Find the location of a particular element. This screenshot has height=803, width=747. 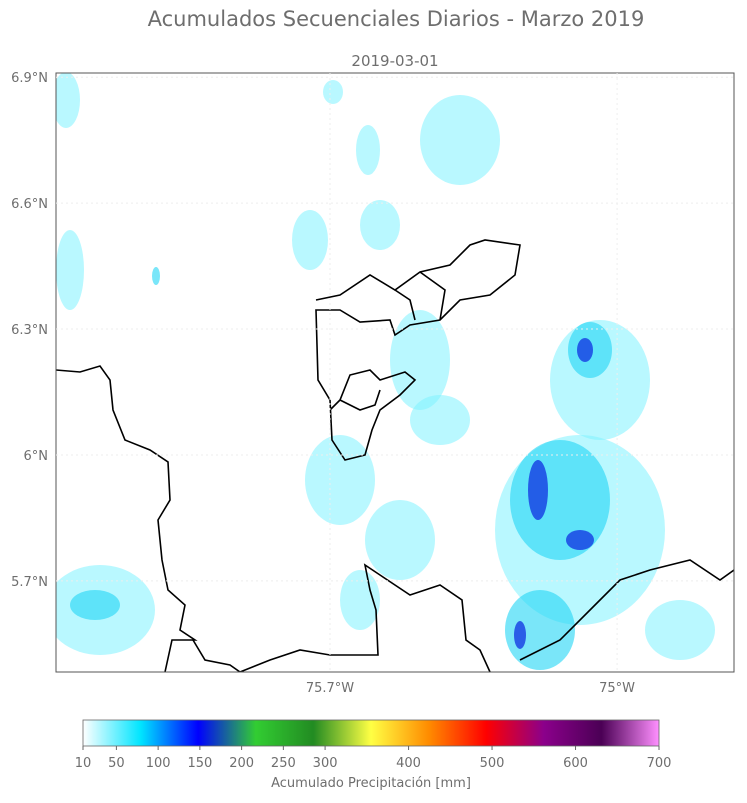

y-tick-label: 6°N is located at coordinates (36, 456).